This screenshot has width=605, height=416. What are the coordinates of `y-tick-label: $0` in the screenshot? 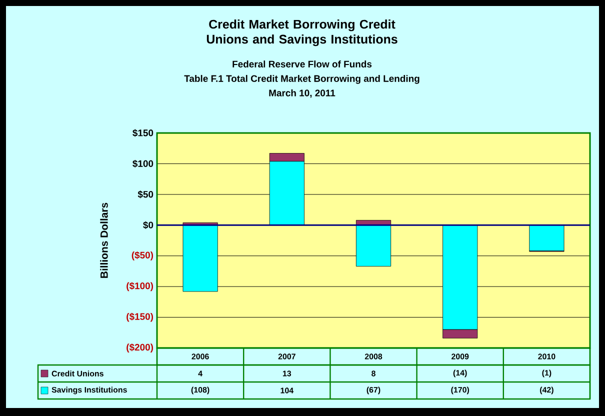 It's located at (148, 225).